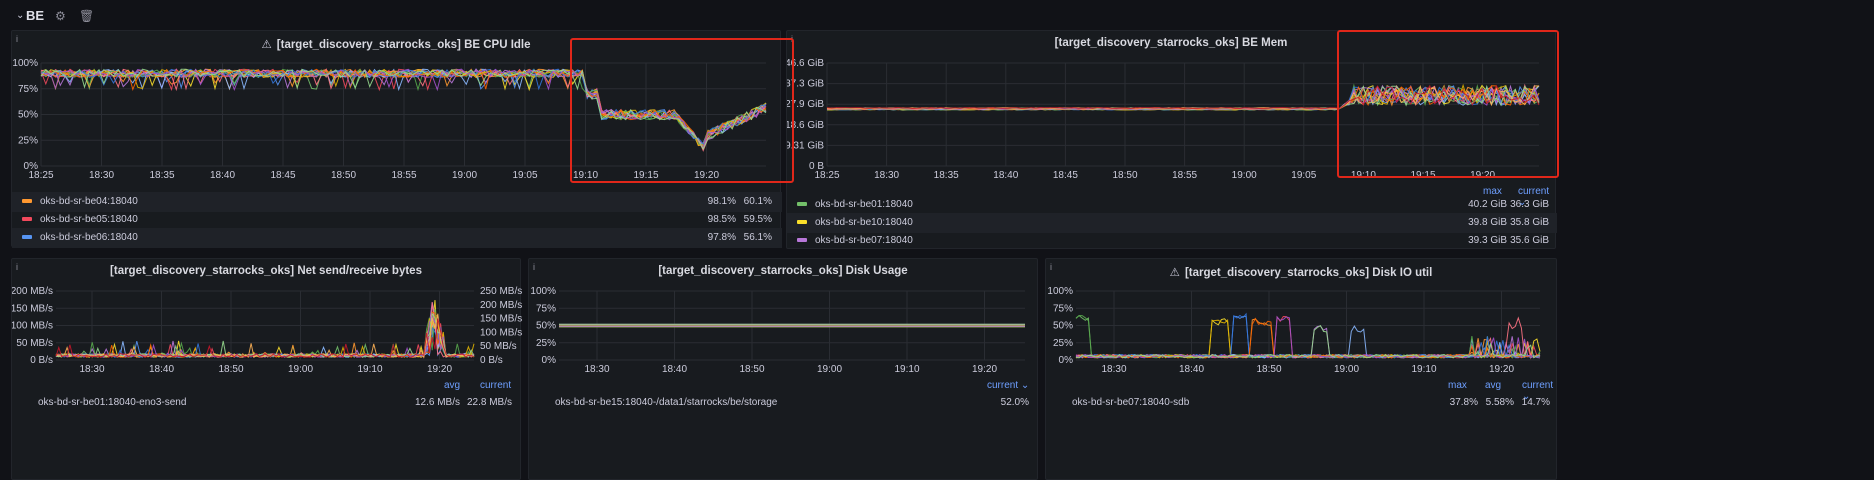 The image size is (1874, 480). Describe the element at coordinates (28, 115) in the screenshot. I see `y-tick-label: 50%` at that location.